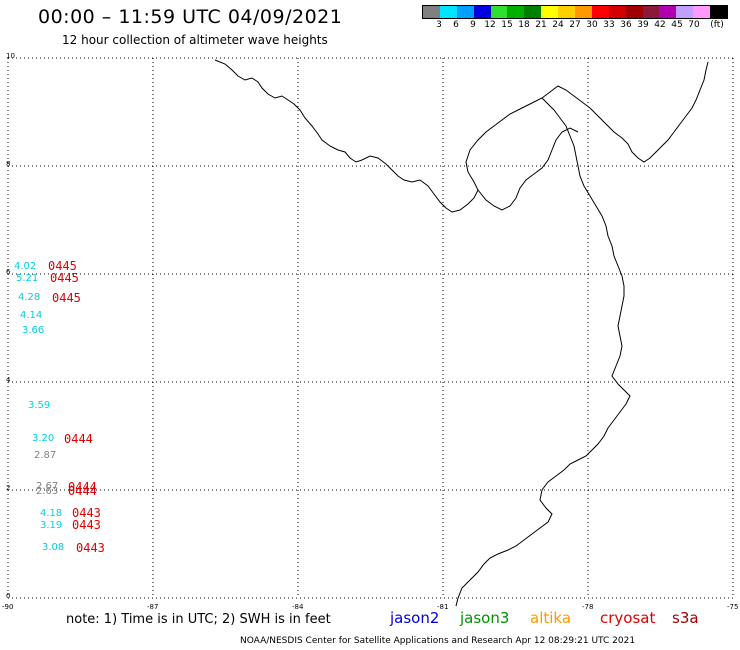 The height and width of the screenshot is (650, 740). I want to click on legend-label: 6, so click(456, 25).